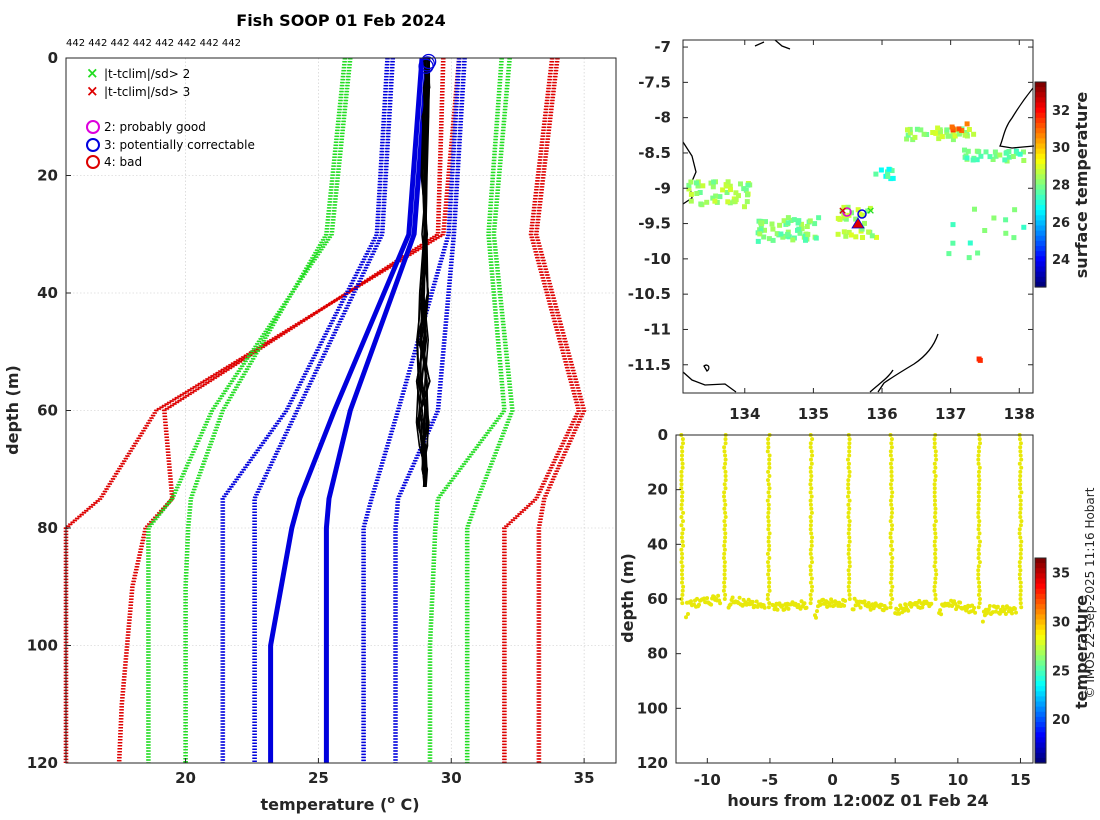 The width and height of the screenshot is (1100, 820). What do you see at coordinates (1061, 622) in the screenshot?
I see `ts-colorbar-tick-30: 30` at bounding box center [1061, 622].